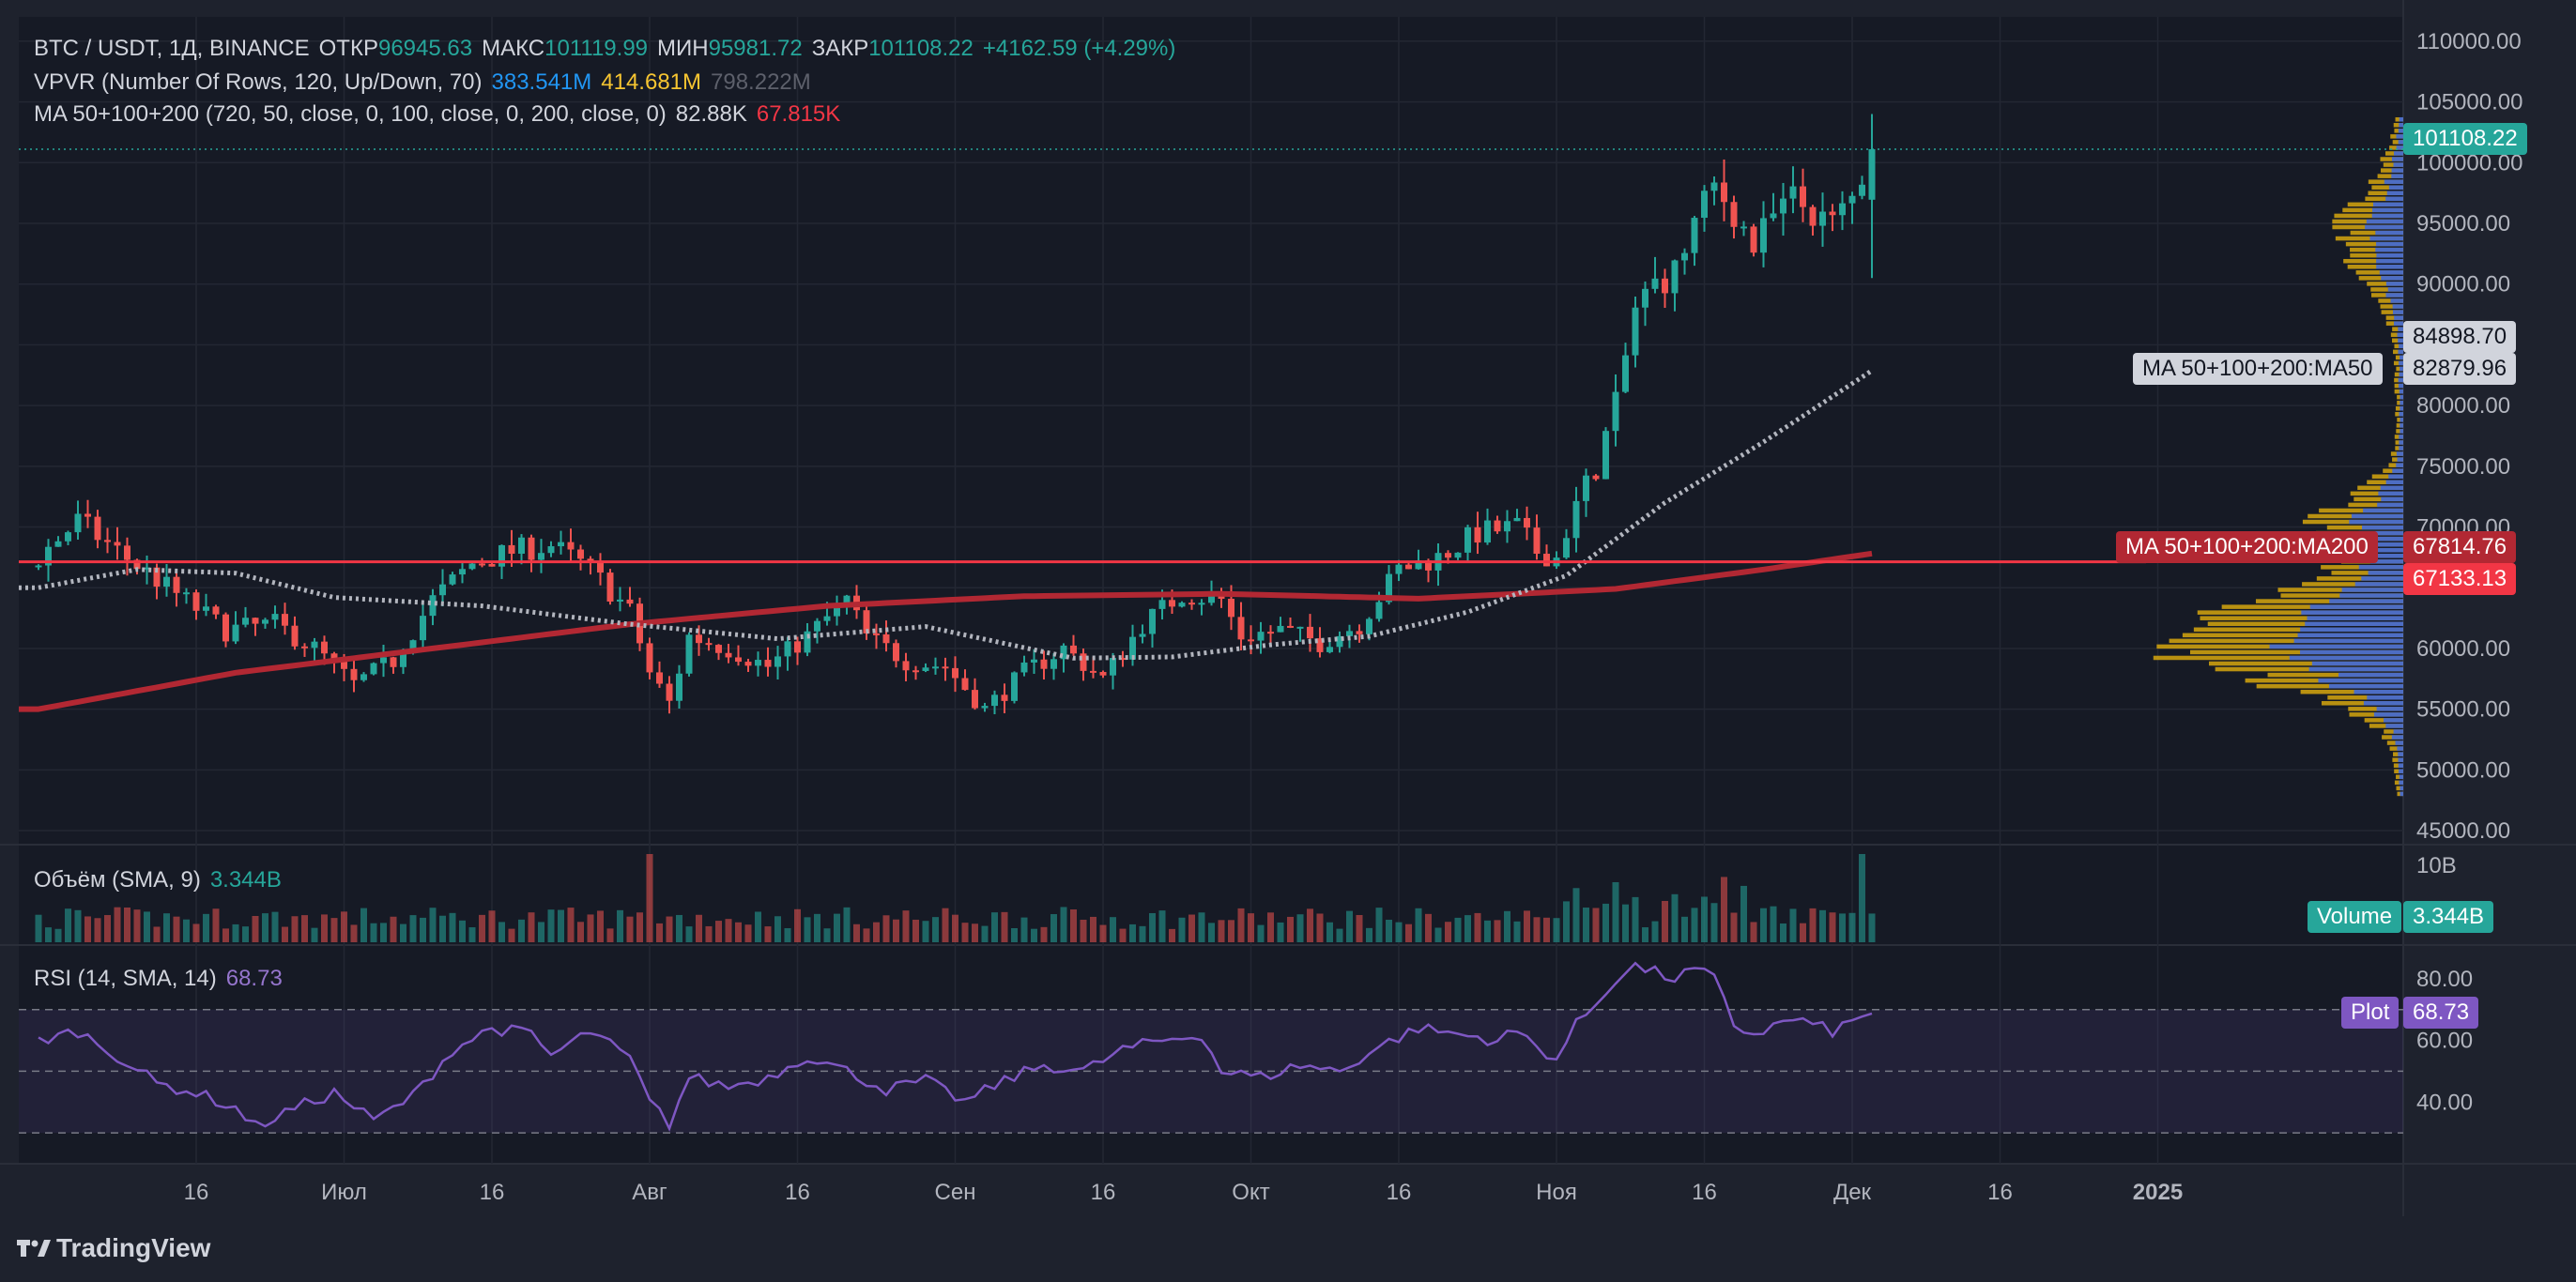 The image size is (2576, 1282). What do you see at coordinates (344, 1193) in the screenshot?
I see `time-tick-label: Июл` at bounding box center [344, 1193].